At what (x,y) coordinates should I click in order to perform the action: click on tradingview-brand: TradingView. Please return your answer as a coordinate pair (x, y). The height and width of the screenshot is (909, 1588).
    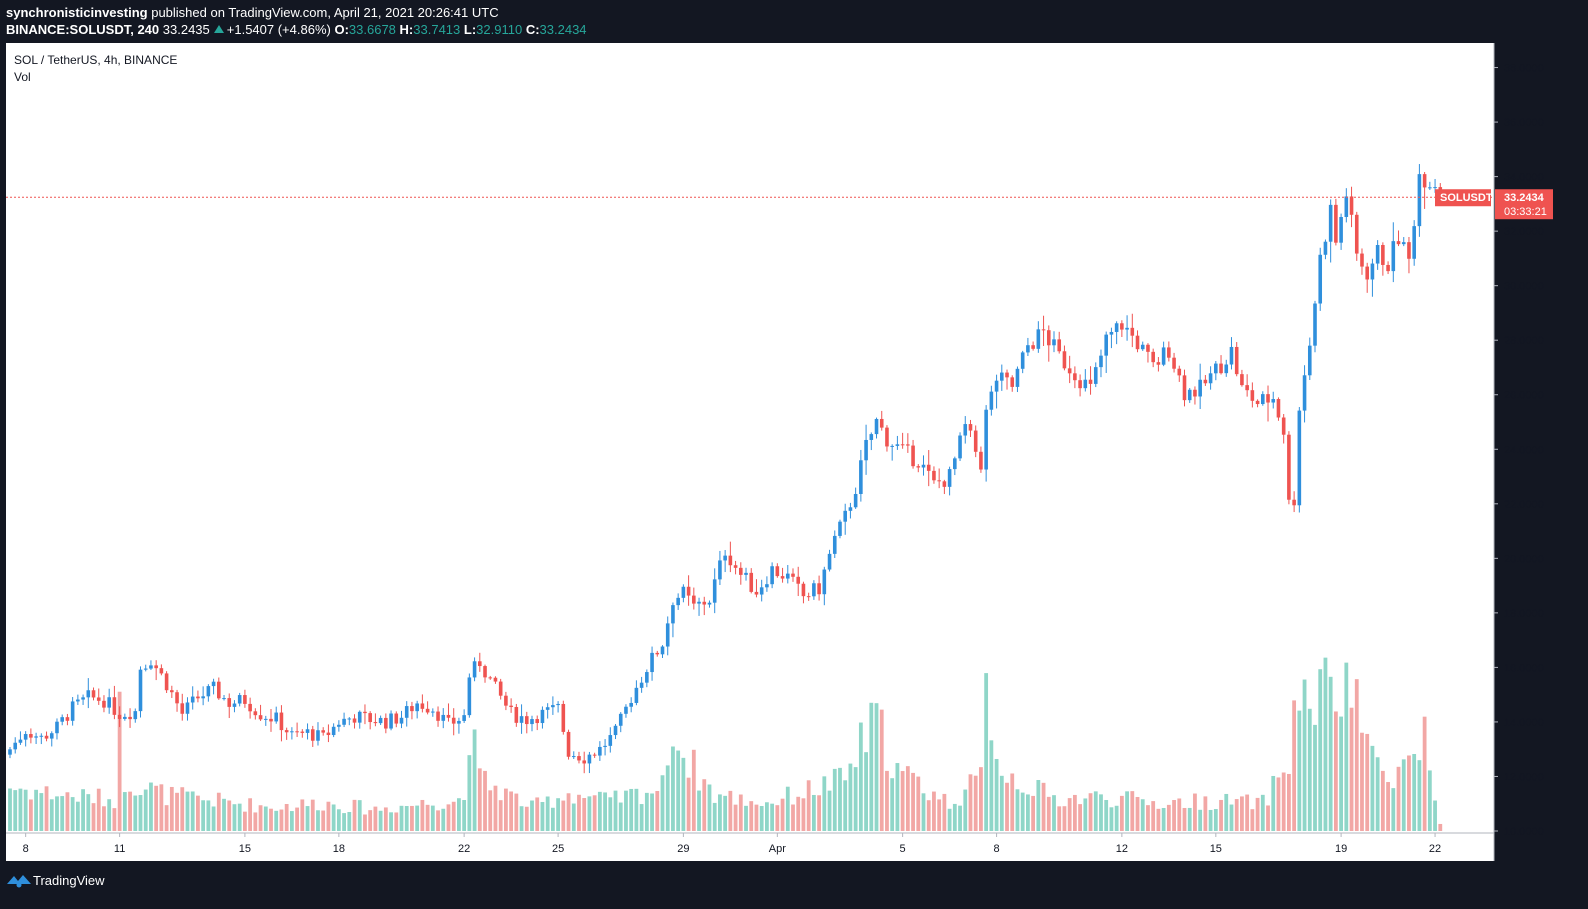
    Looking at the image, I should click on (69, 880).